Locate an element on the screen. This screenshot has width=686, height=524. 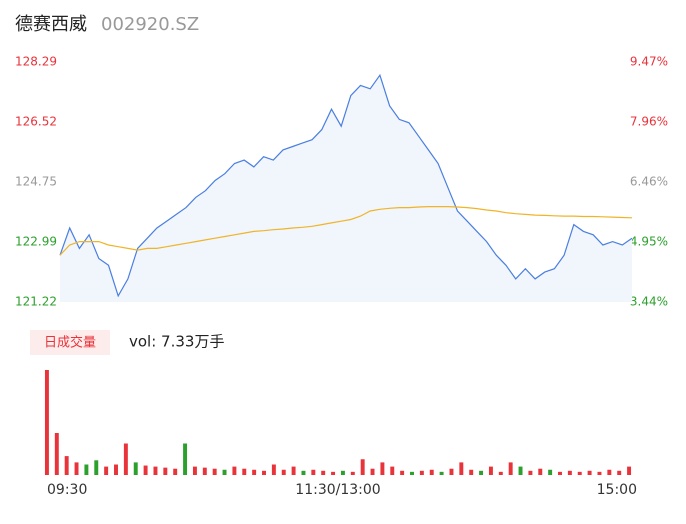
stock-name: 德赛西威 is located at coordinates (51, 24).